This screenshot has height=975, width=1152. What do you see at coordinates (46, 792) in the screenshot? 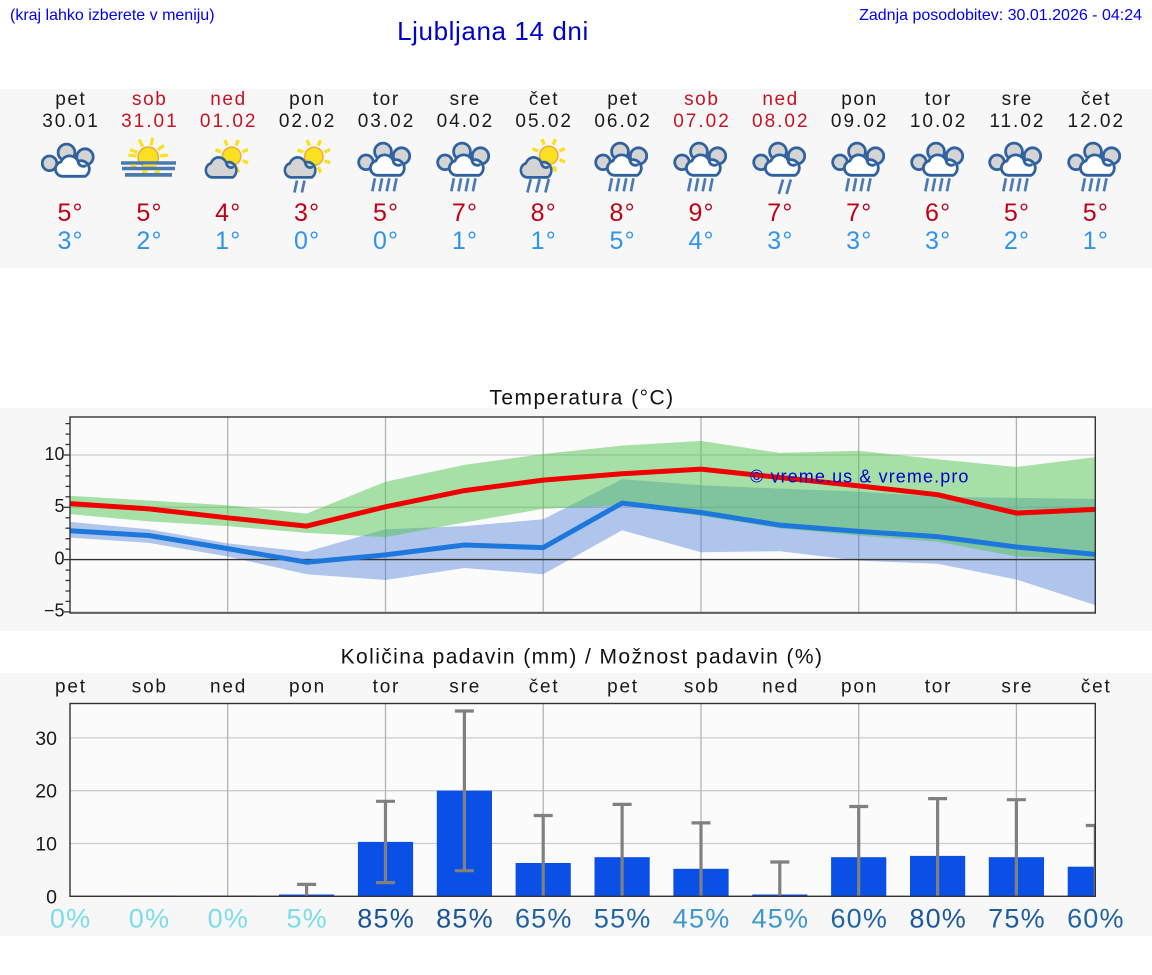
I see `svg-text: 20` at bounding box center [46, 792].